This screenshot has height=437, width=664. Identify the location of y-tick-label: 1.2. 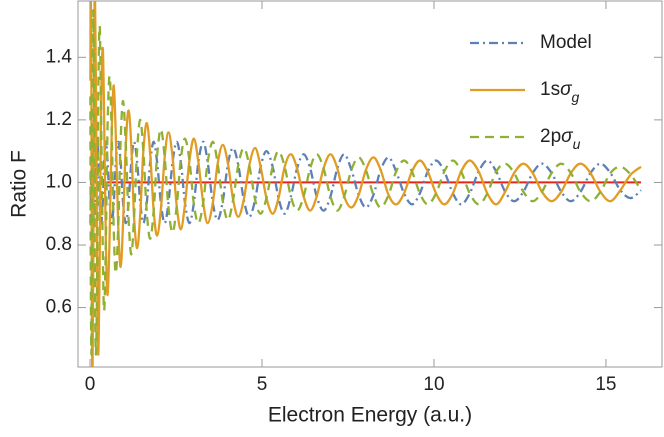
(59, 119).